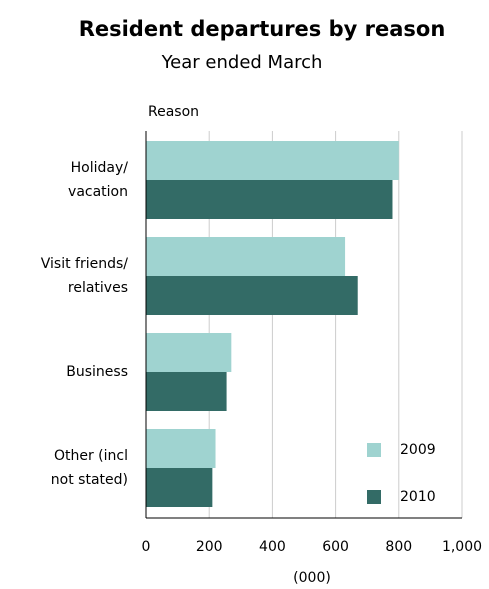 The width and height of the screenshot is (489, 589). I want to click on y-tick-label: Other (incl not stated), so click(89, 468).